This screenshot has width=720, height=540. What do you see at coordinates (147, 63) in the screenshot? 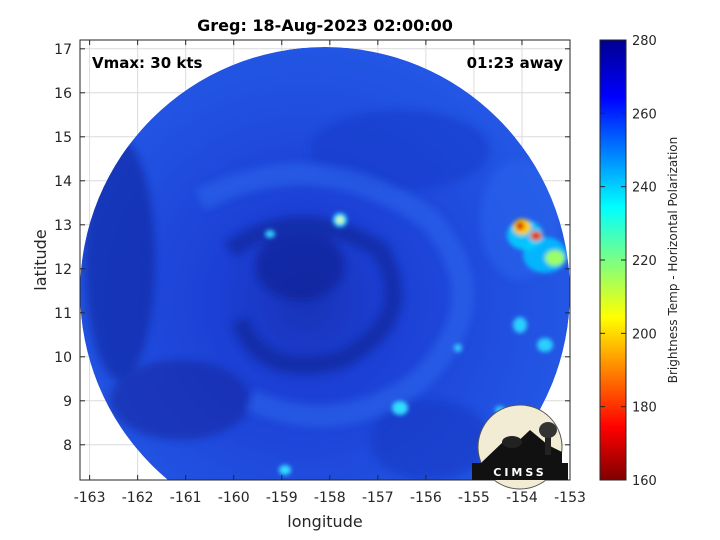
I see `vmax-annotation: Vmax: 30 kts` at bounding box center [147, 63].